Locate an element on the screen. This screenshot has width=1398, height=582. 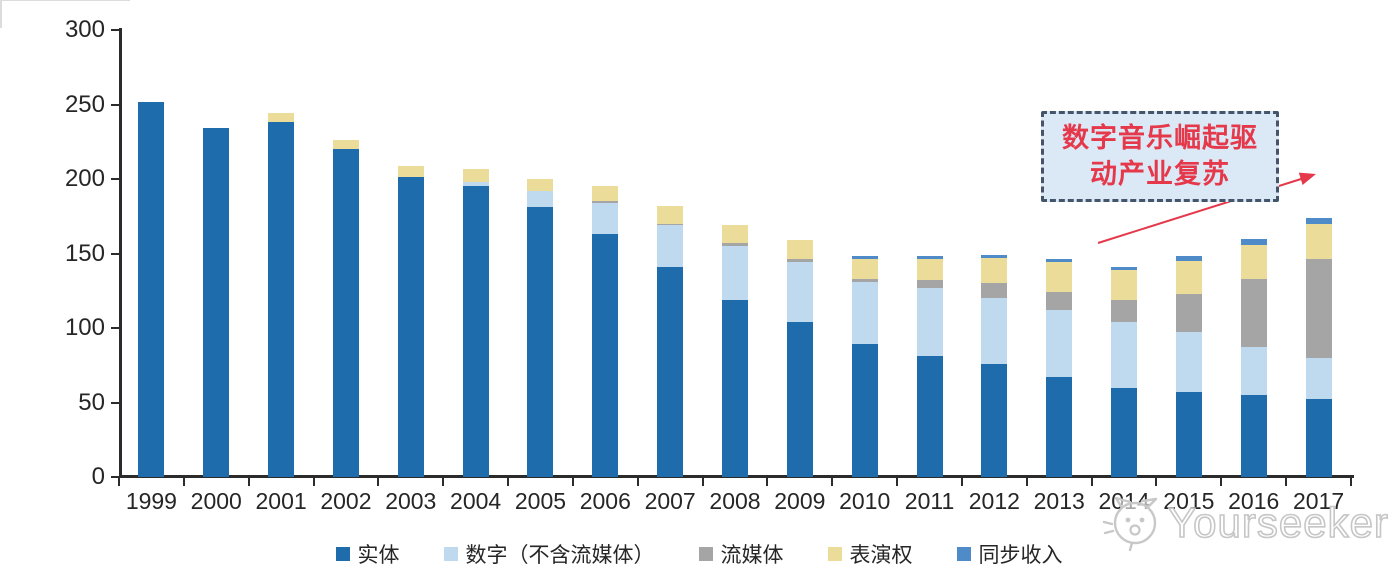
legend-item-digital-ex-streaming: 数字（不含流媒体） is located at coordinates (549, 554).